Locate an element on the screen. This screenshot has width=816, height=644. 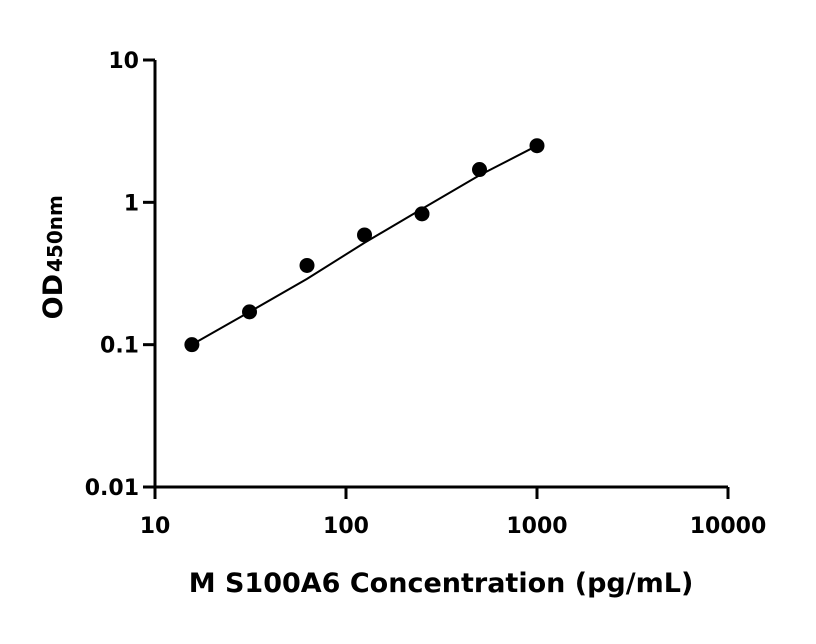
x-tick-label: 100 is located at coordinates (346, 526).